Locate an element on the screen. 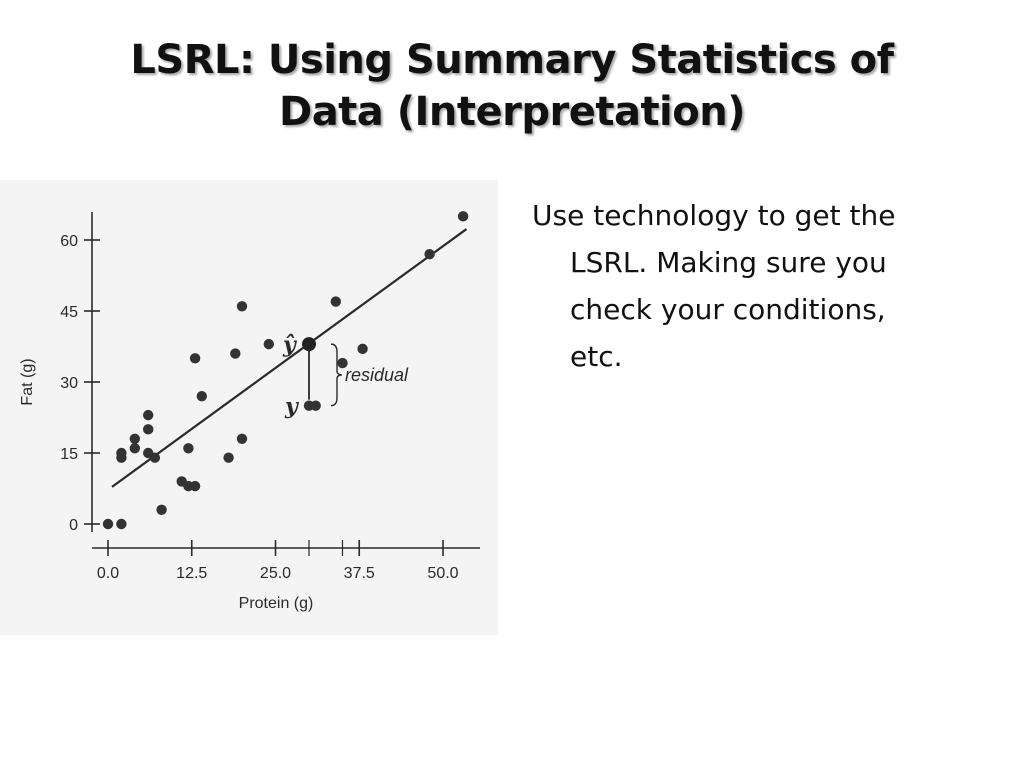 The height and width of the screenshot is (768, 1024). residual-brace is located at coordinates (336, 375).